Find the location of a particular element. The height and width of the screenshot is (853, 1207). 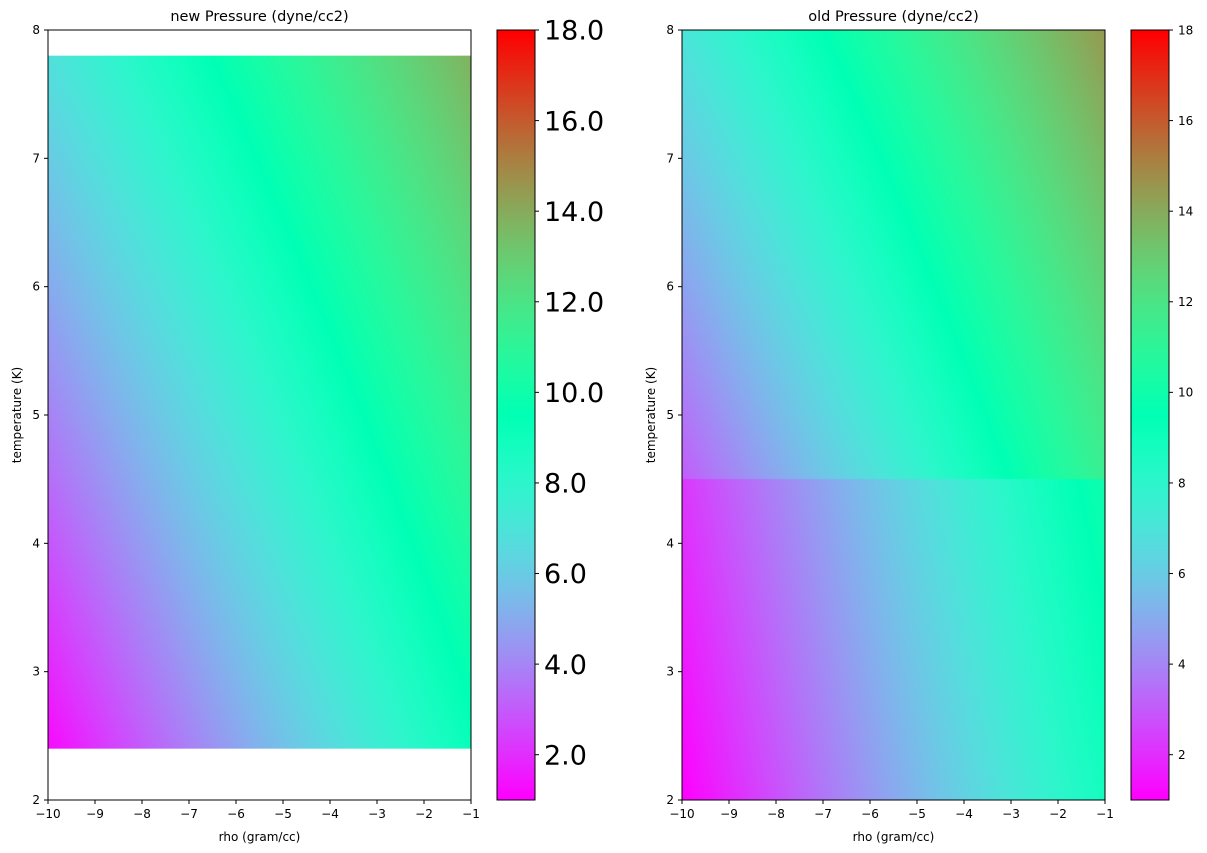

colorbar-tick-label: 18.0 is located at coordinates (574, 31).